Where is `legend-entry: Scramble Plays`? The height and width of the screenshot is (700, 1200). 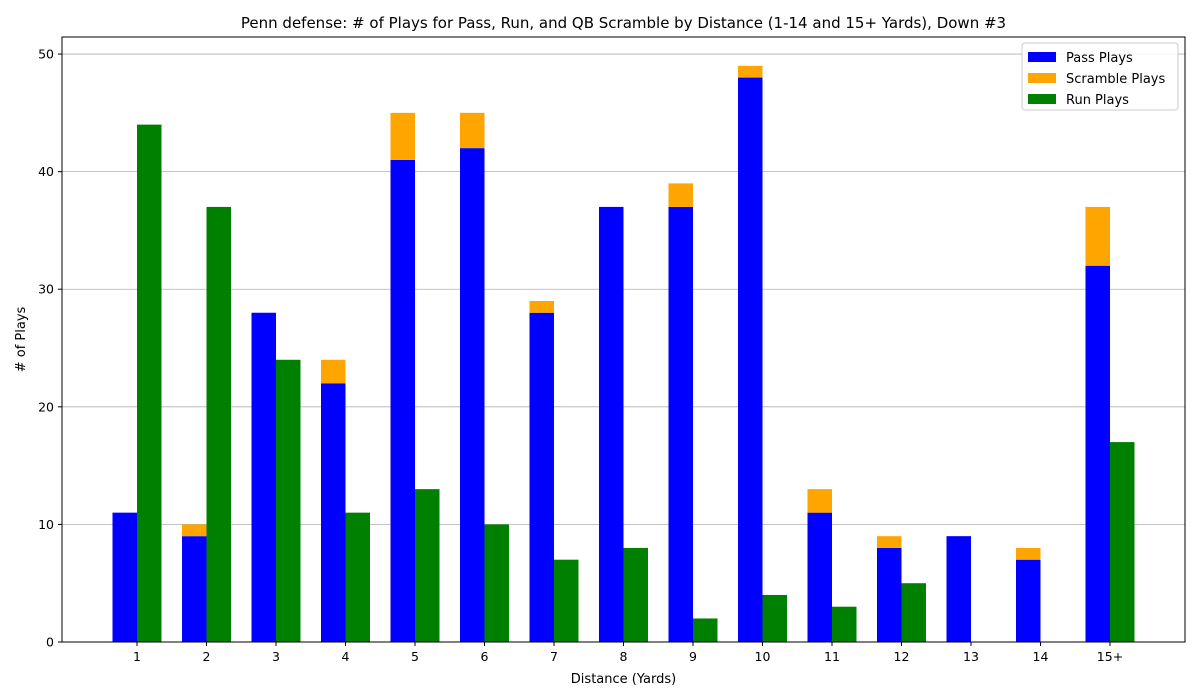 legend-entry: Scramble Plays is located at coordinates (1115, 79).